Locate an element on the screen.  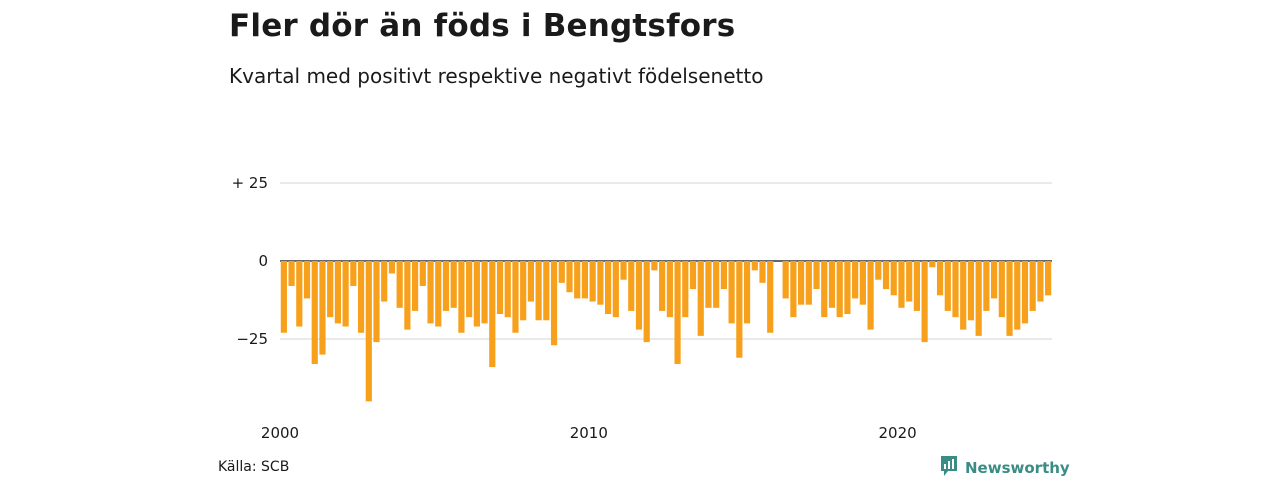
x-tick-label: 2010 is located at coordinates (589, 433).